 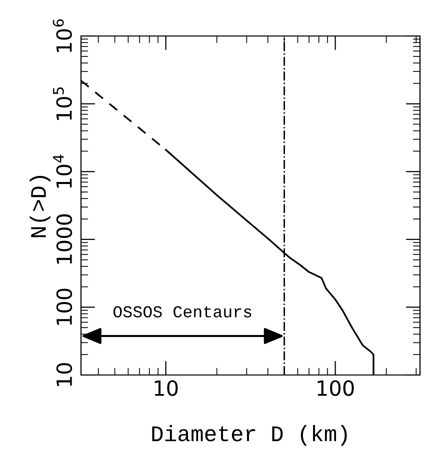 I want to click on y-axis-title: N(>D), so click(x=40, y=207).